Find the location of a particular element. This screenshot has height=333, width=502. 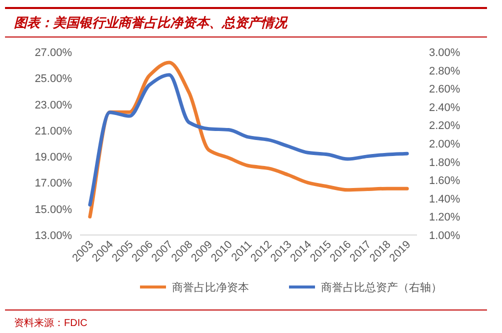

y2-tick-label: 1.80% is located at coordinates (444, 162).